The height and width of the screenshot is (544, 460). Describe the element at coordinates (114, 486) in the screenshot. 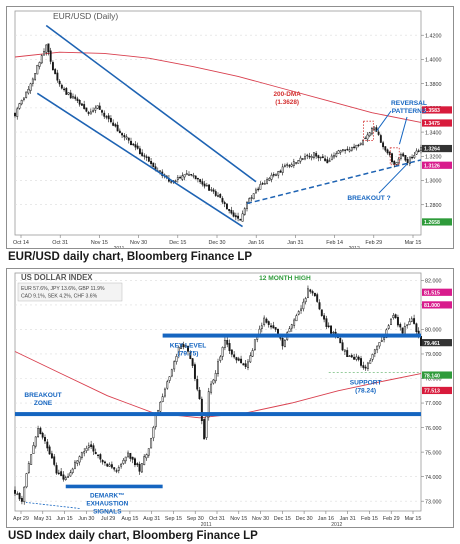

I see `demark-bar` at that location.